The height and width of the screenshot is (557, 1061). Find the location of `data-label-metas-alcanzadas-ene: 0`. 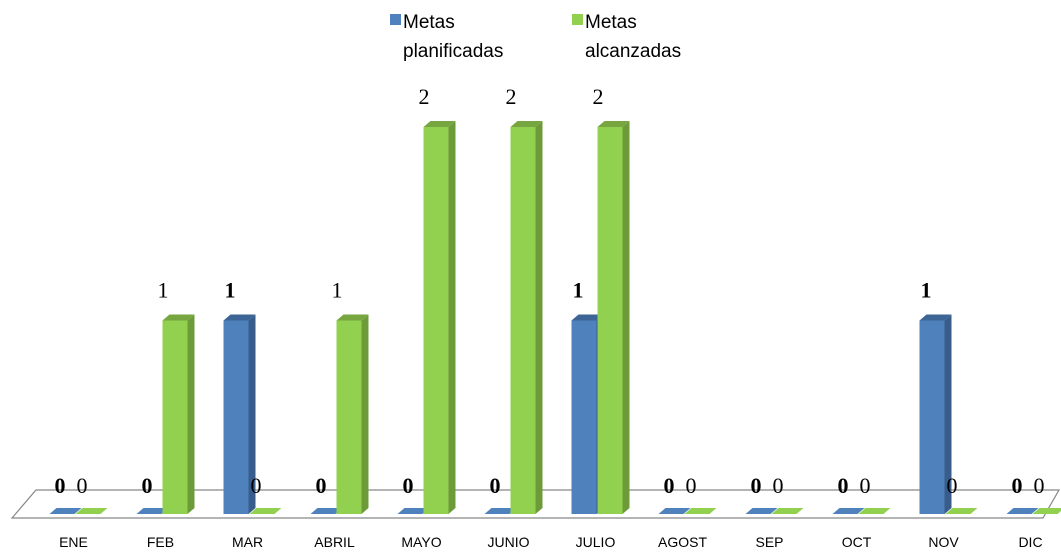

data-label-metas-alcanzadas-ene: 0 is located at coordinates (82, 485).